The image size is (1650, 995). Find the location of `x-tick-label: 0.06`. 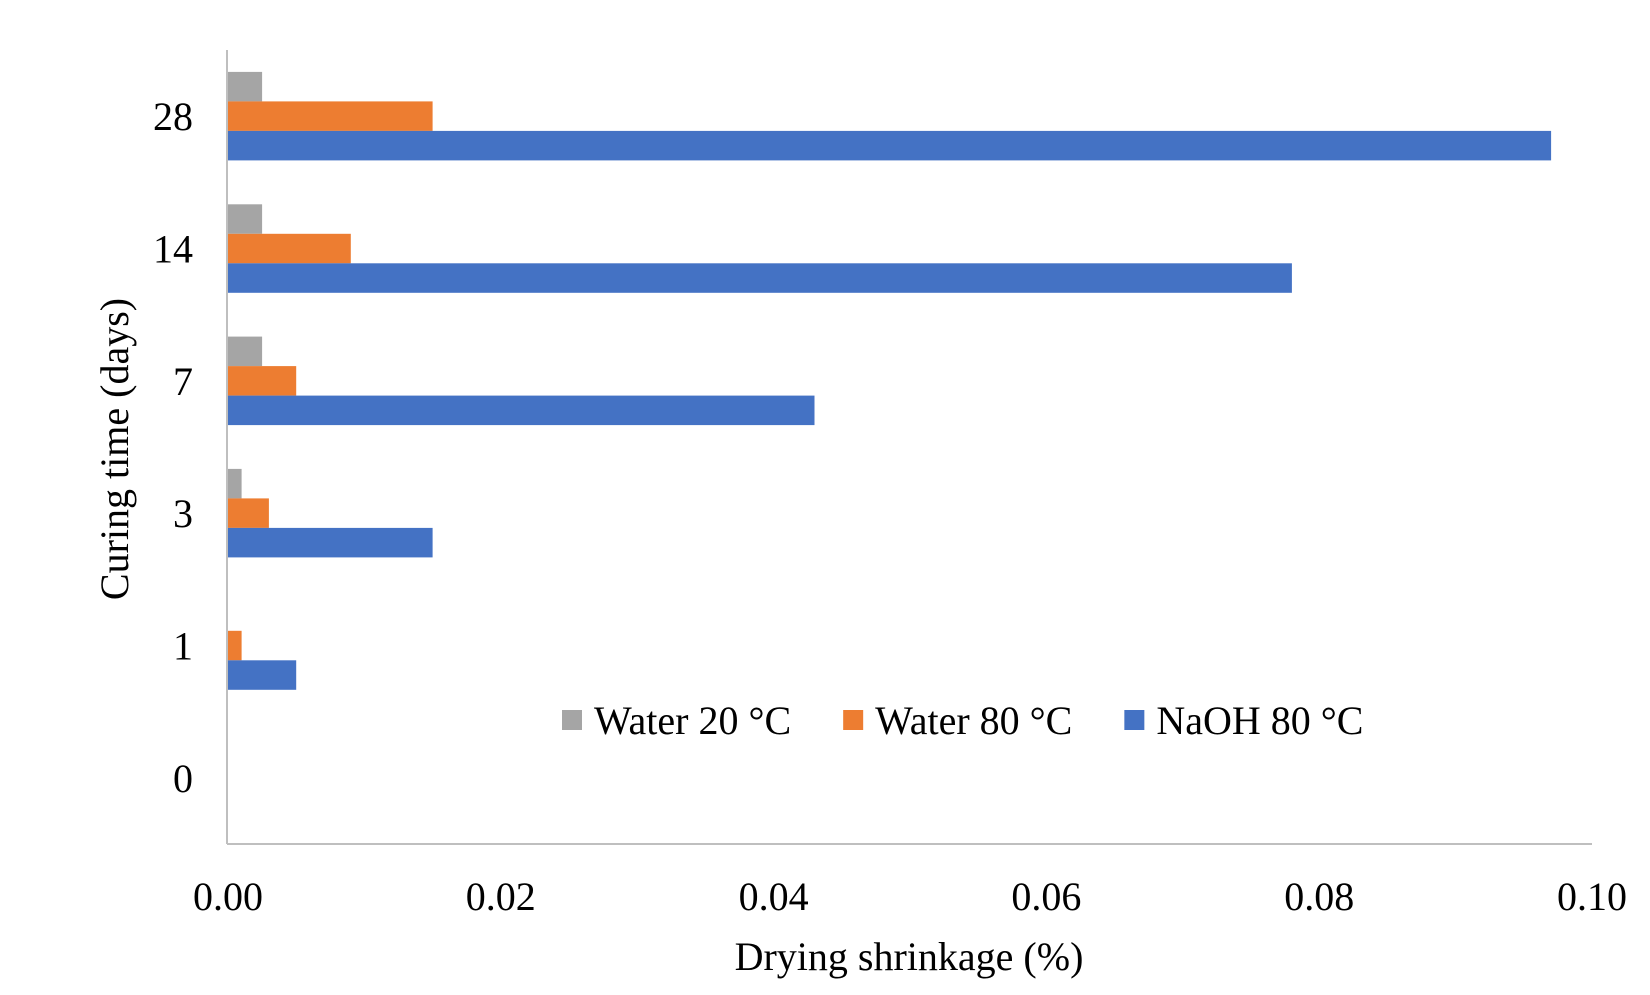

x-tick-label: 0.06 is located at coordinates (1046, 896).